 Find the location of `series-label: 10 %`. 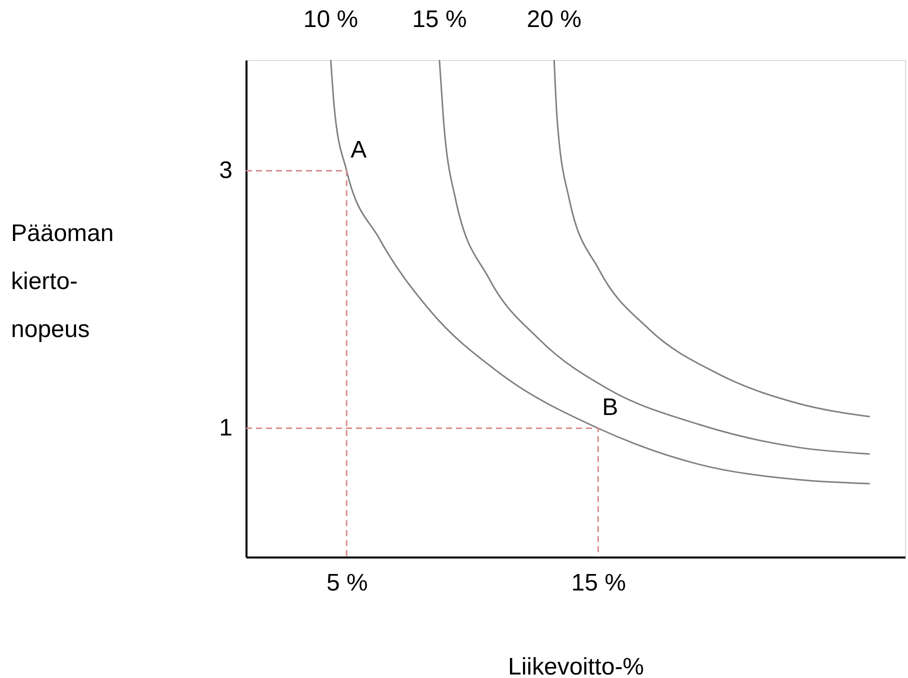

series-label: 10 % is located at coordinates (330, 19).